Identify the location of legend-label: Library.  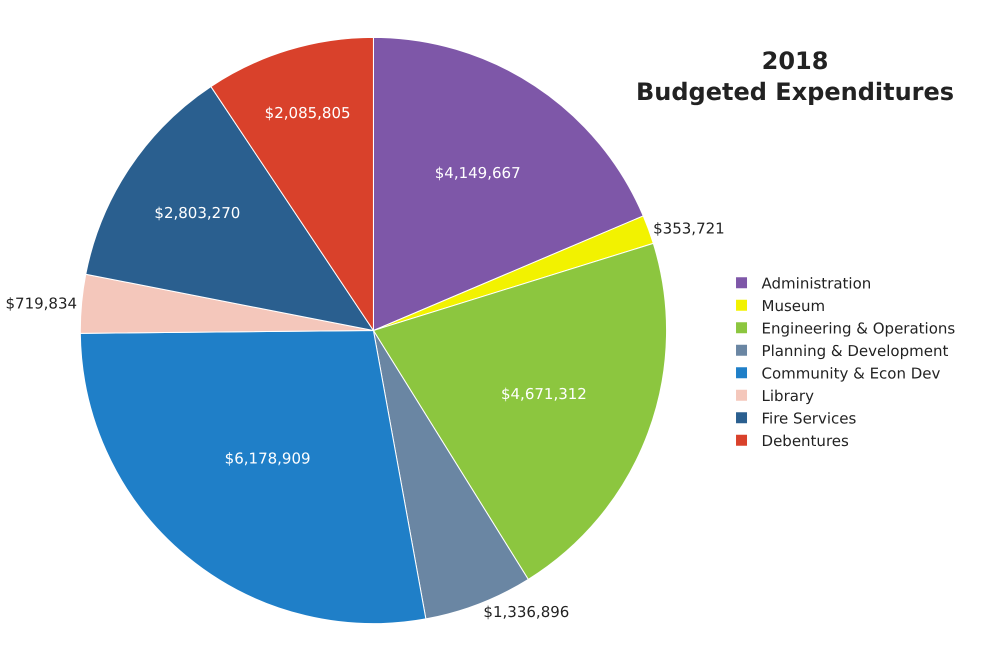
(788, 396).